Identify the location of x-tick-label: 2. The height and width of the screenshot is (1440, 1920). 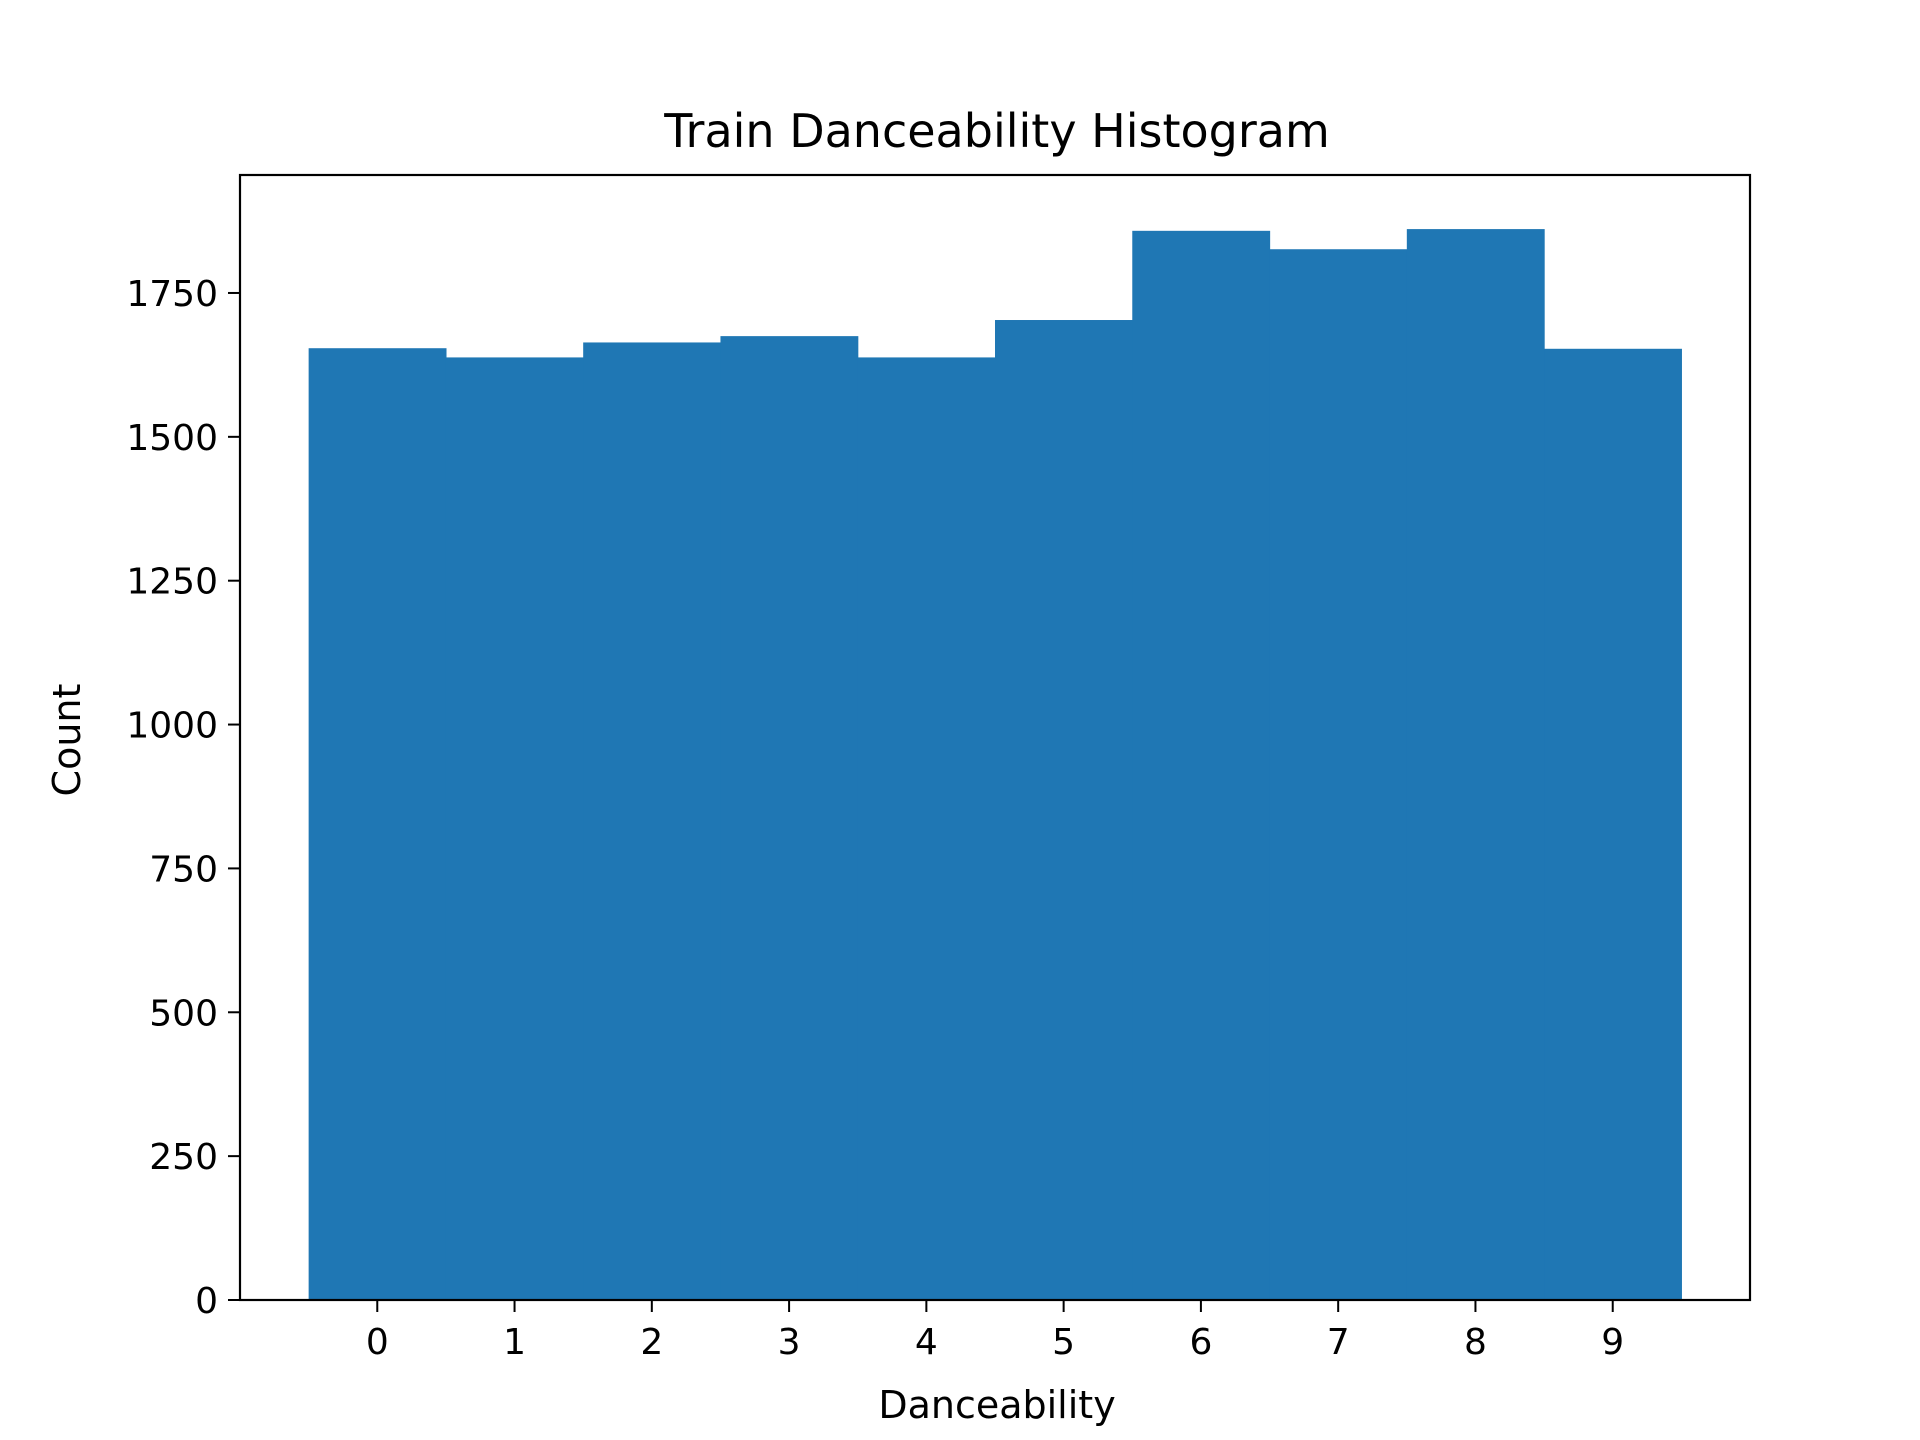
(651, 1342).